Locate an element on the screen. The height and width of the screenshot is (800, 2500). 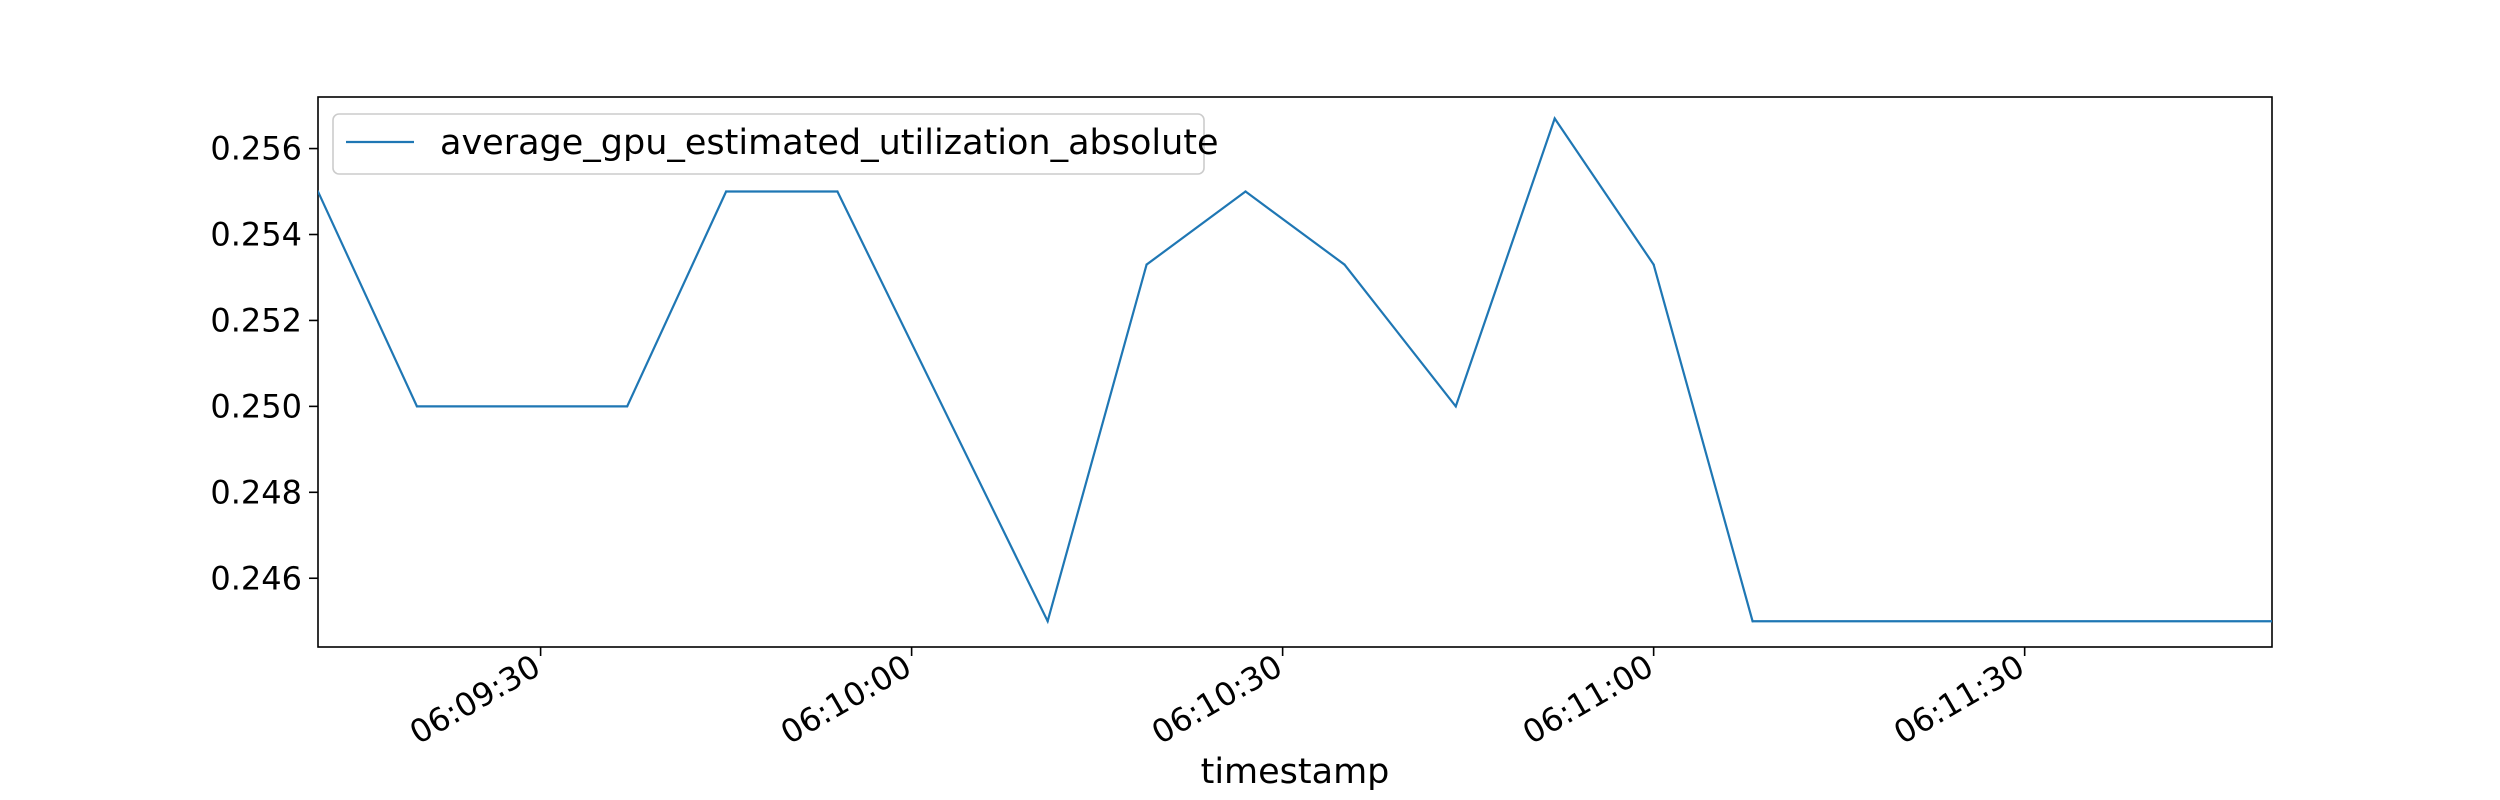
x-tick-label: 06:11:30 is located at coordinates (1958, 699).